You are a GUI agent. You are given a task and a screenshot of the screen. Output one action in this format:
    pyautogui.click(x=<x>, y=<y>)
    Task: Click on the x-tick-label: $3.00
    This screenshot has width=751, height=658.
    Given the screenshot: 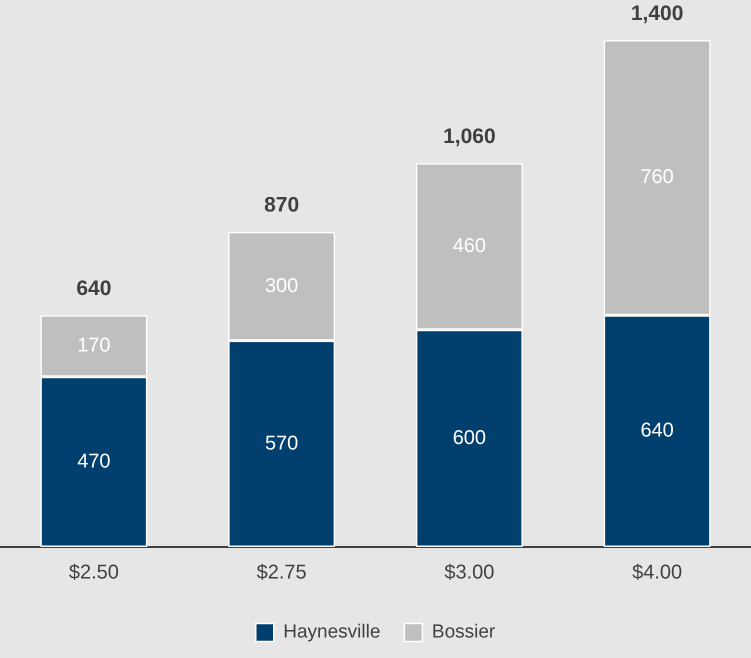 What is the action you would take?
    pyautogui.click(x=469, y=573)
    